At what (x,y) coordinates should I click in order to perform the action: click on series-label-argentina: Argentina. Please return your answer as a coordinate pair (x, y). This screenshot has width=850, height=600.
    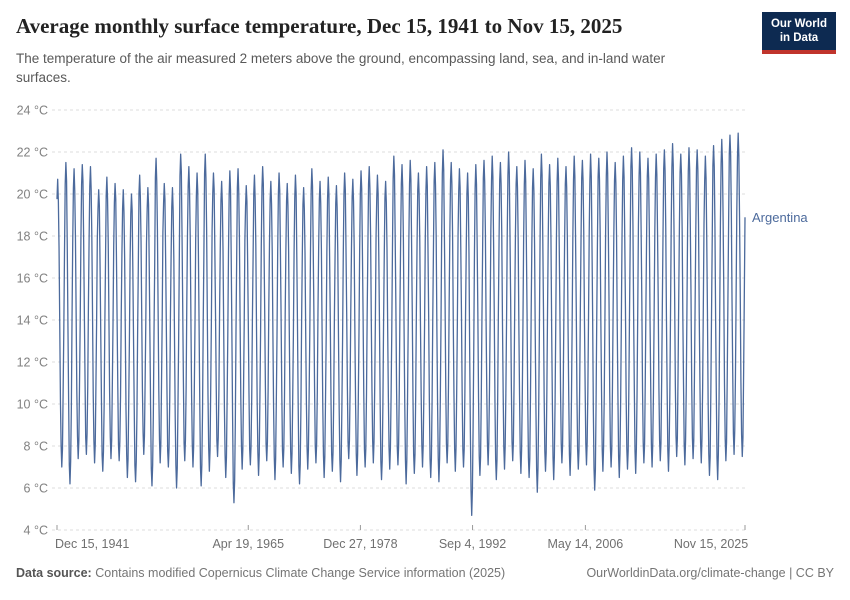
    Looking at the image, I should click on (780, 217).